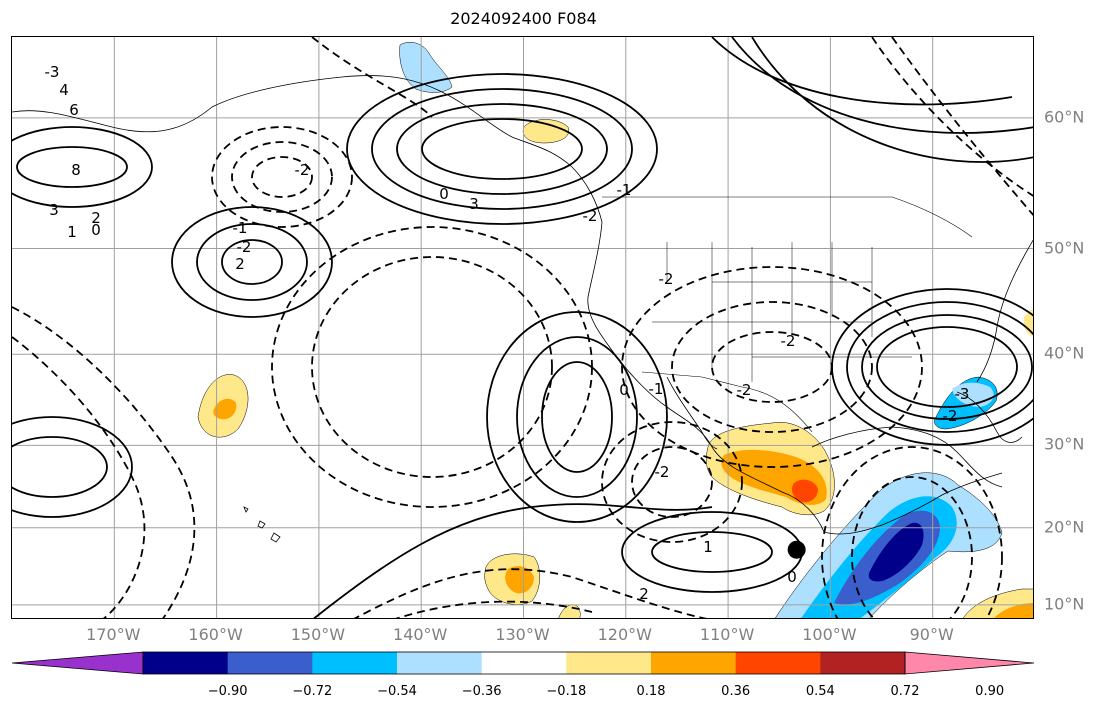 Image resolution: width=1105 pixels, height=712 pixels. Describe the element at coordinates (896, 552) in the screenshot. I see `shading-navy-pac` at that location.